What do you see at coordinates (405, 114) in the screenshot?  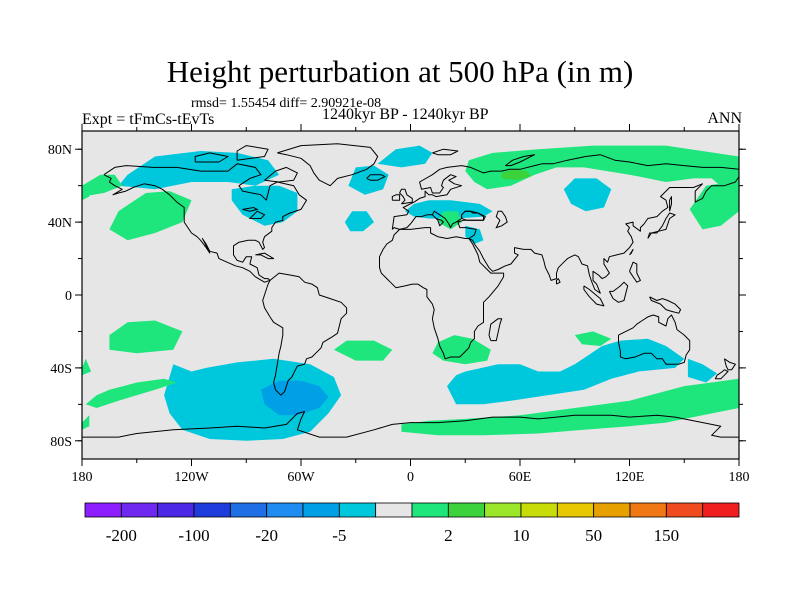 I see `period-label: 1240kyr BP - 1240kyr BP` at bounding box center [405, 114].